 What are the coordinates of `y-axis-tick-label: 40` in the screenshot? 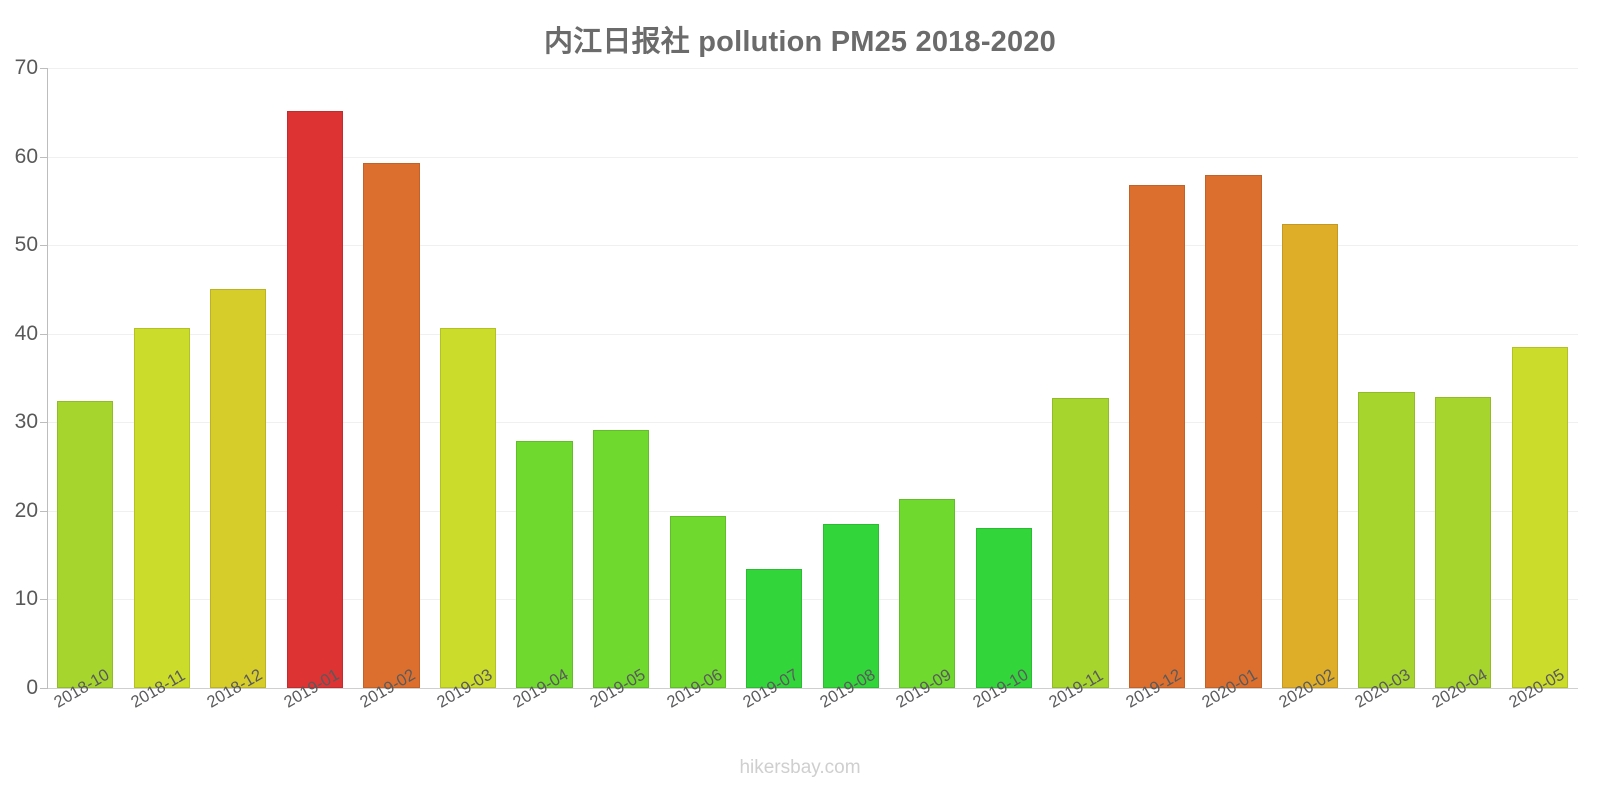 It's located at (26, 333).